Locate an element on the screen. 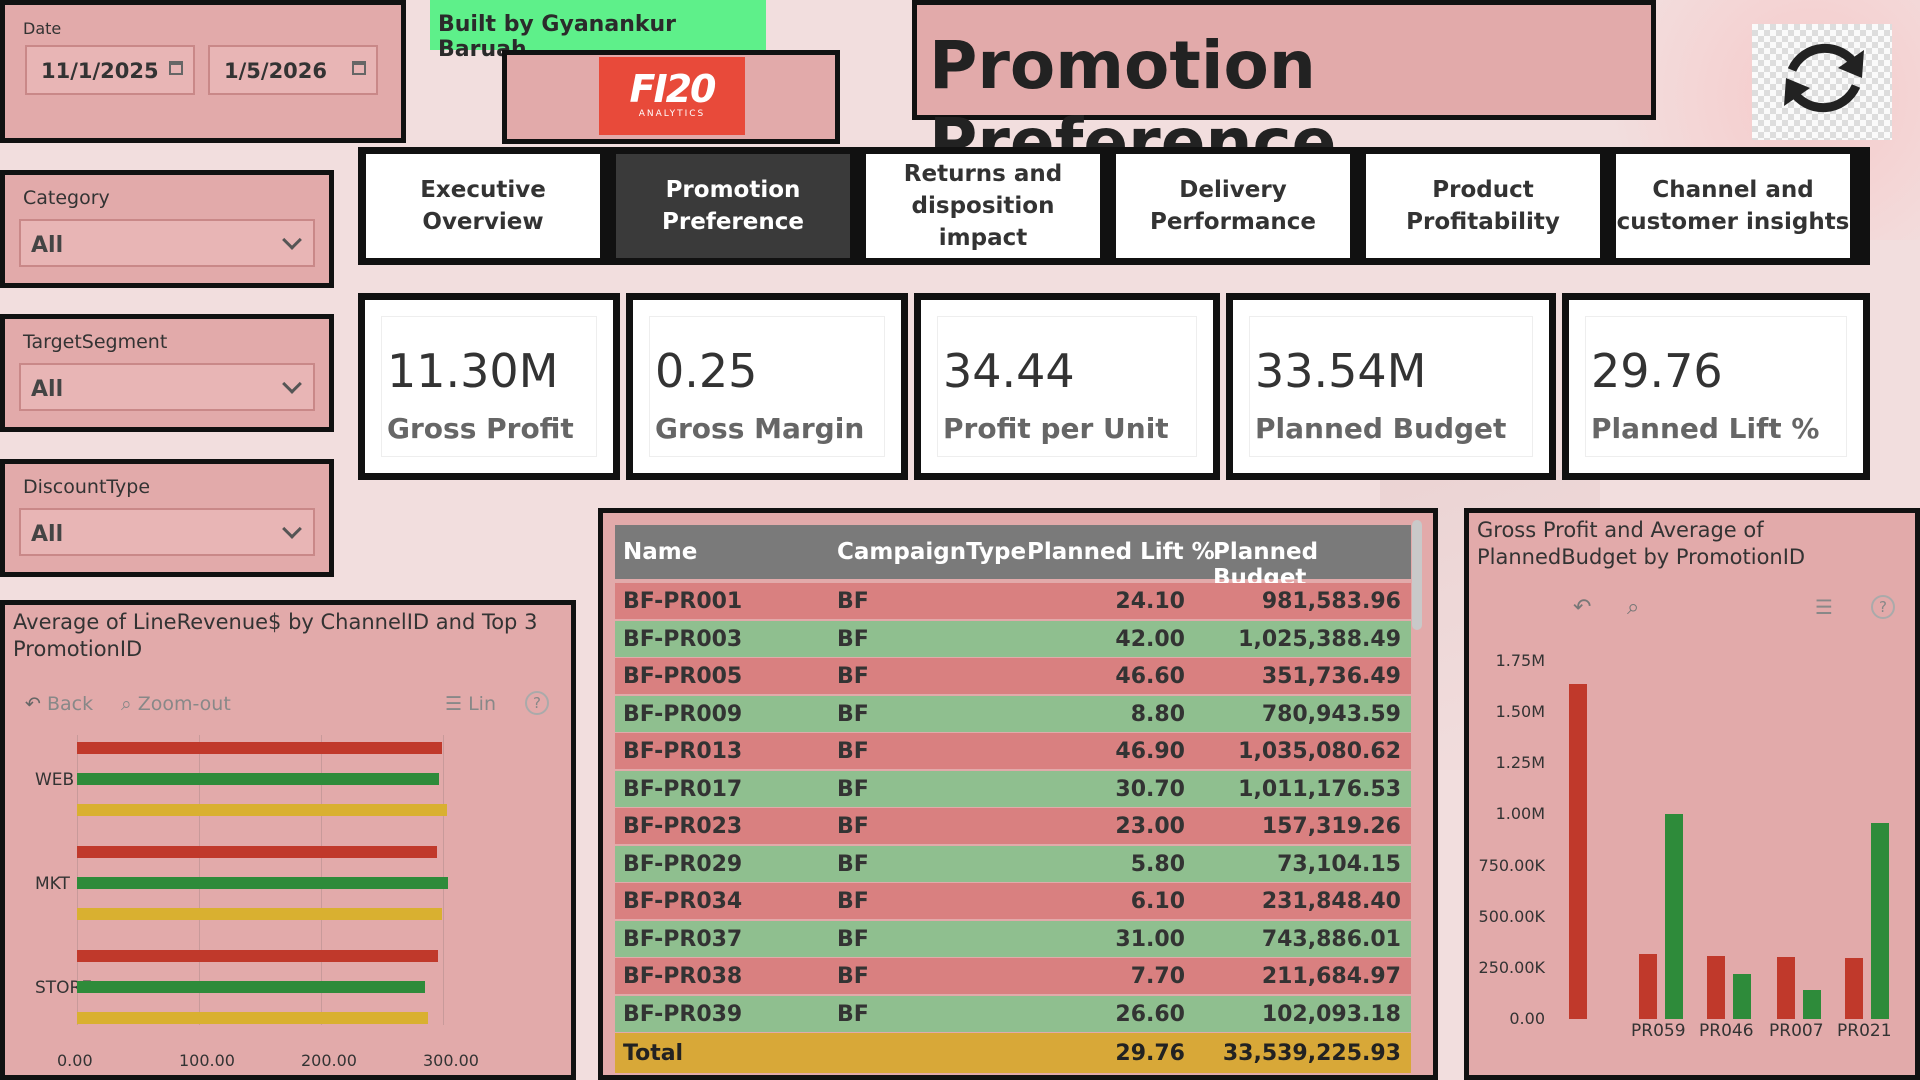 The height and width of the screenshot is (1080, 1920). cell-name: BF-PR023 is located at coordinates (683, 826).